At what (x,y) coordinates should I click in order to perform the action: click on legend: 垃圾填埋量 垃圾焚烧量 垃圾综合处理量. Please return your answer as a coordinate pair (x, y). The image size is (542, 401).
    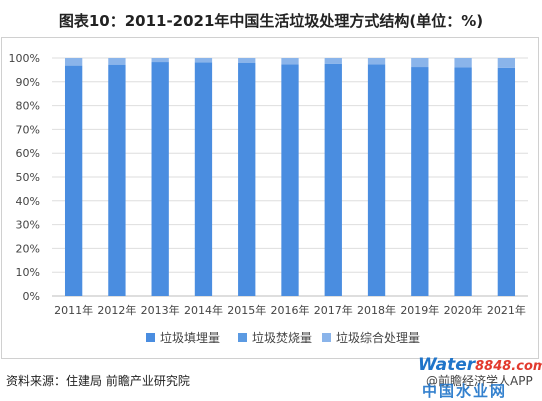
    Looking at the image, I should click on (283, 337).